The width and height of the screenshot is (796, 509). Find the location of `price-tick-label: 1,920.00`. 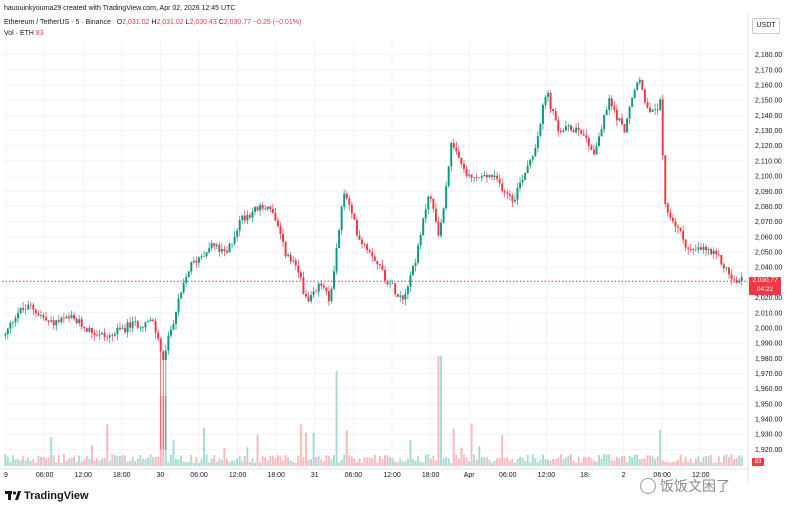

price-tick-label: 1,920.00 is located at coordinates (768, 450).